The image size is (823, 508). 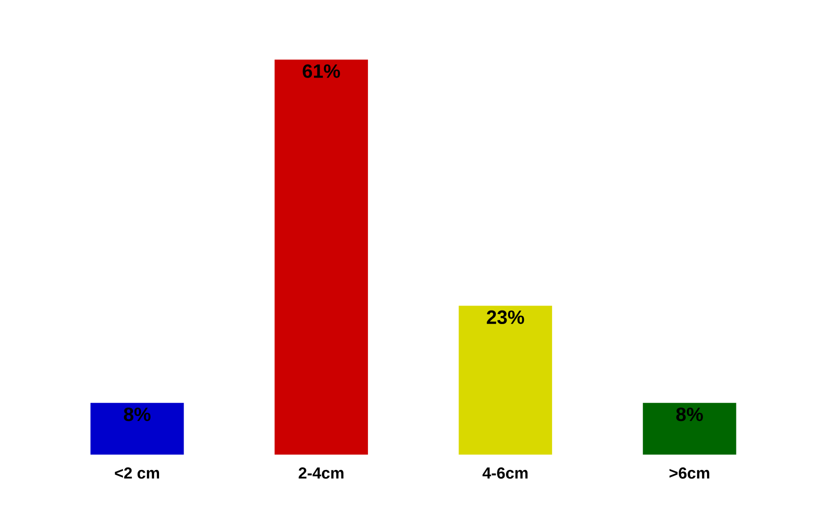 I want to click on x-tick-label: 4-6cm, so click(x=505, y=473).